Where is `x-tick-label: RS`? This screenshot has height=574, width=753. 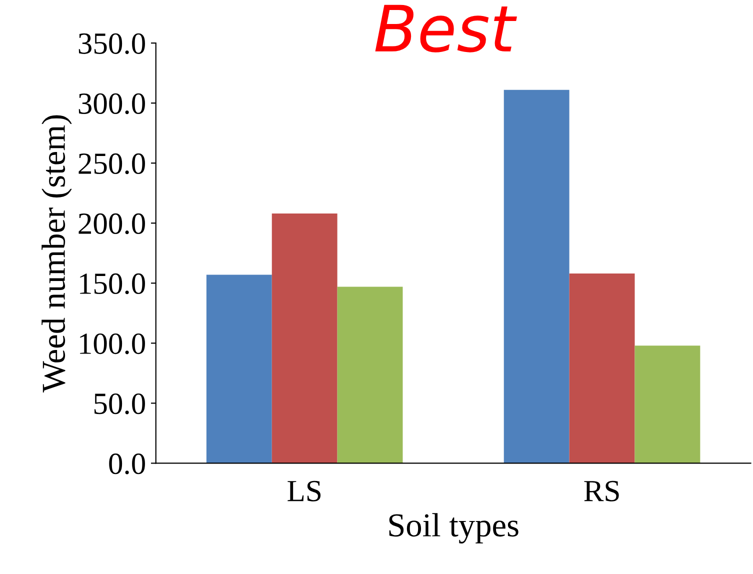 x-tick-label: RS is located at coordinates (601, 491).